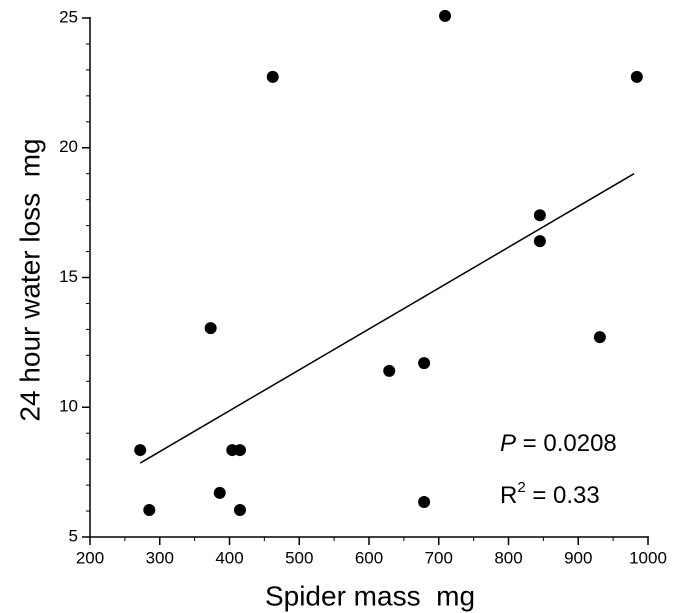  I want to click on y-tick-label: 5, so click(73, 535).